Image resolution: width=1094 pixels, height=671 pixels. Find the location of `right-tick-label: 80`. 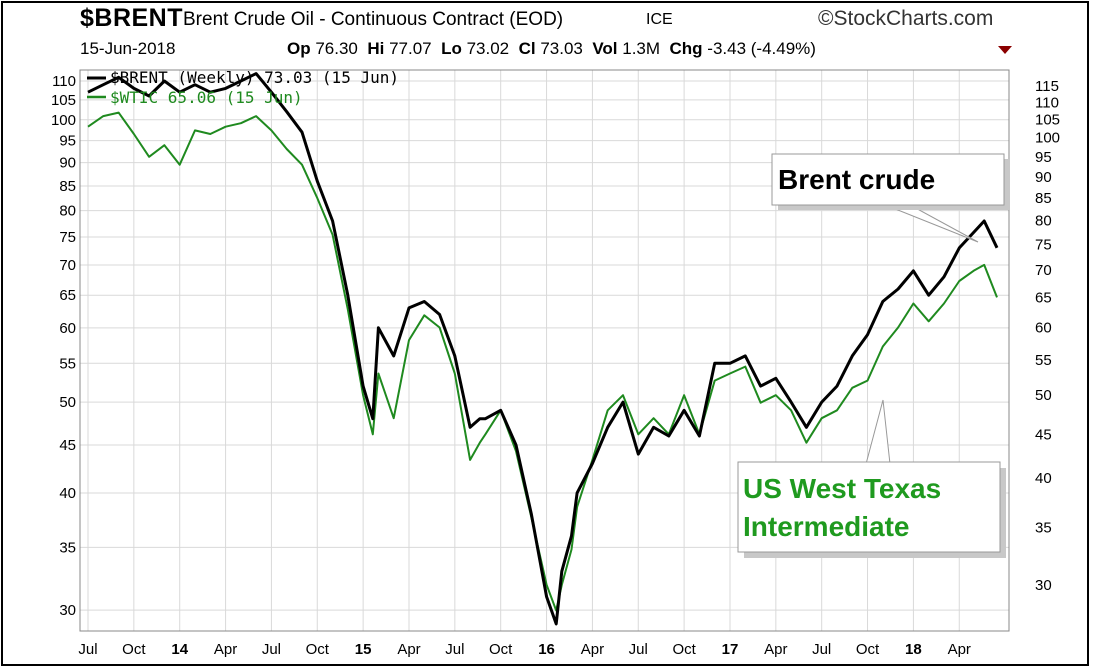

right-tick-label: 80 is located at coordinates (1043, 221).